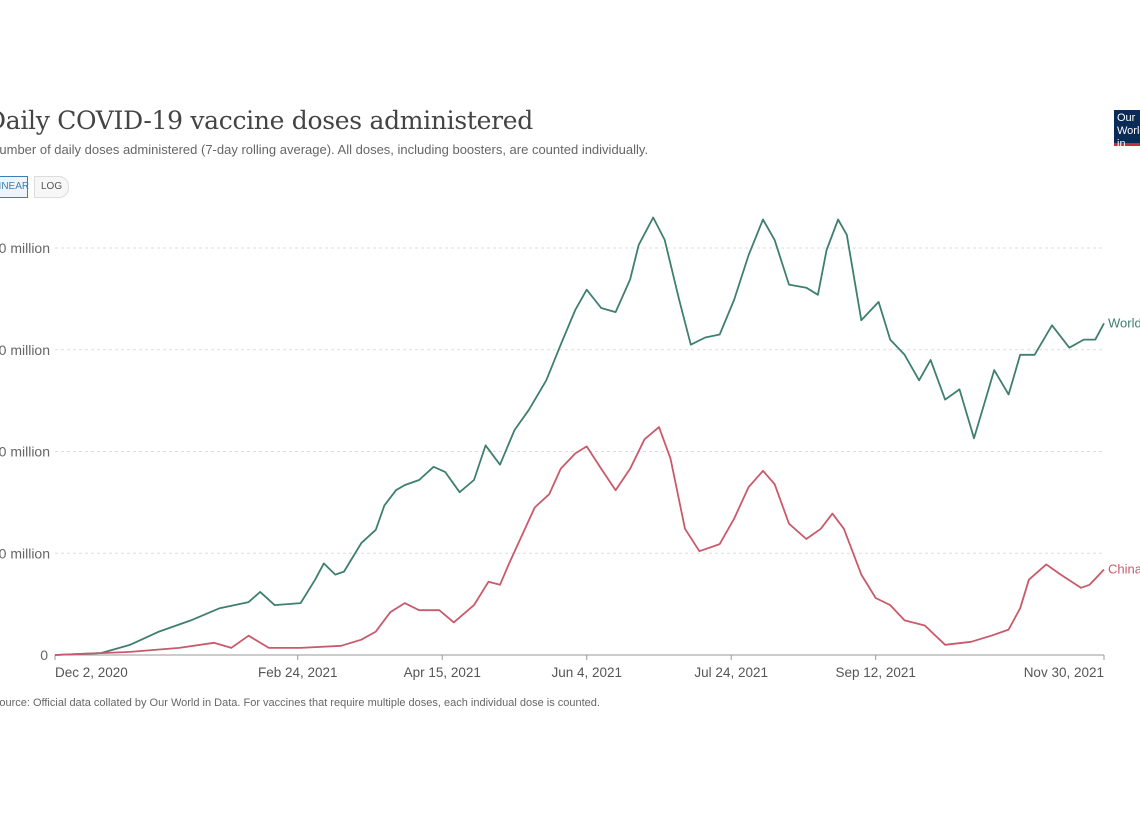  I want to click on x-tick-label: Feb 24, 2021, so click(298, 672).